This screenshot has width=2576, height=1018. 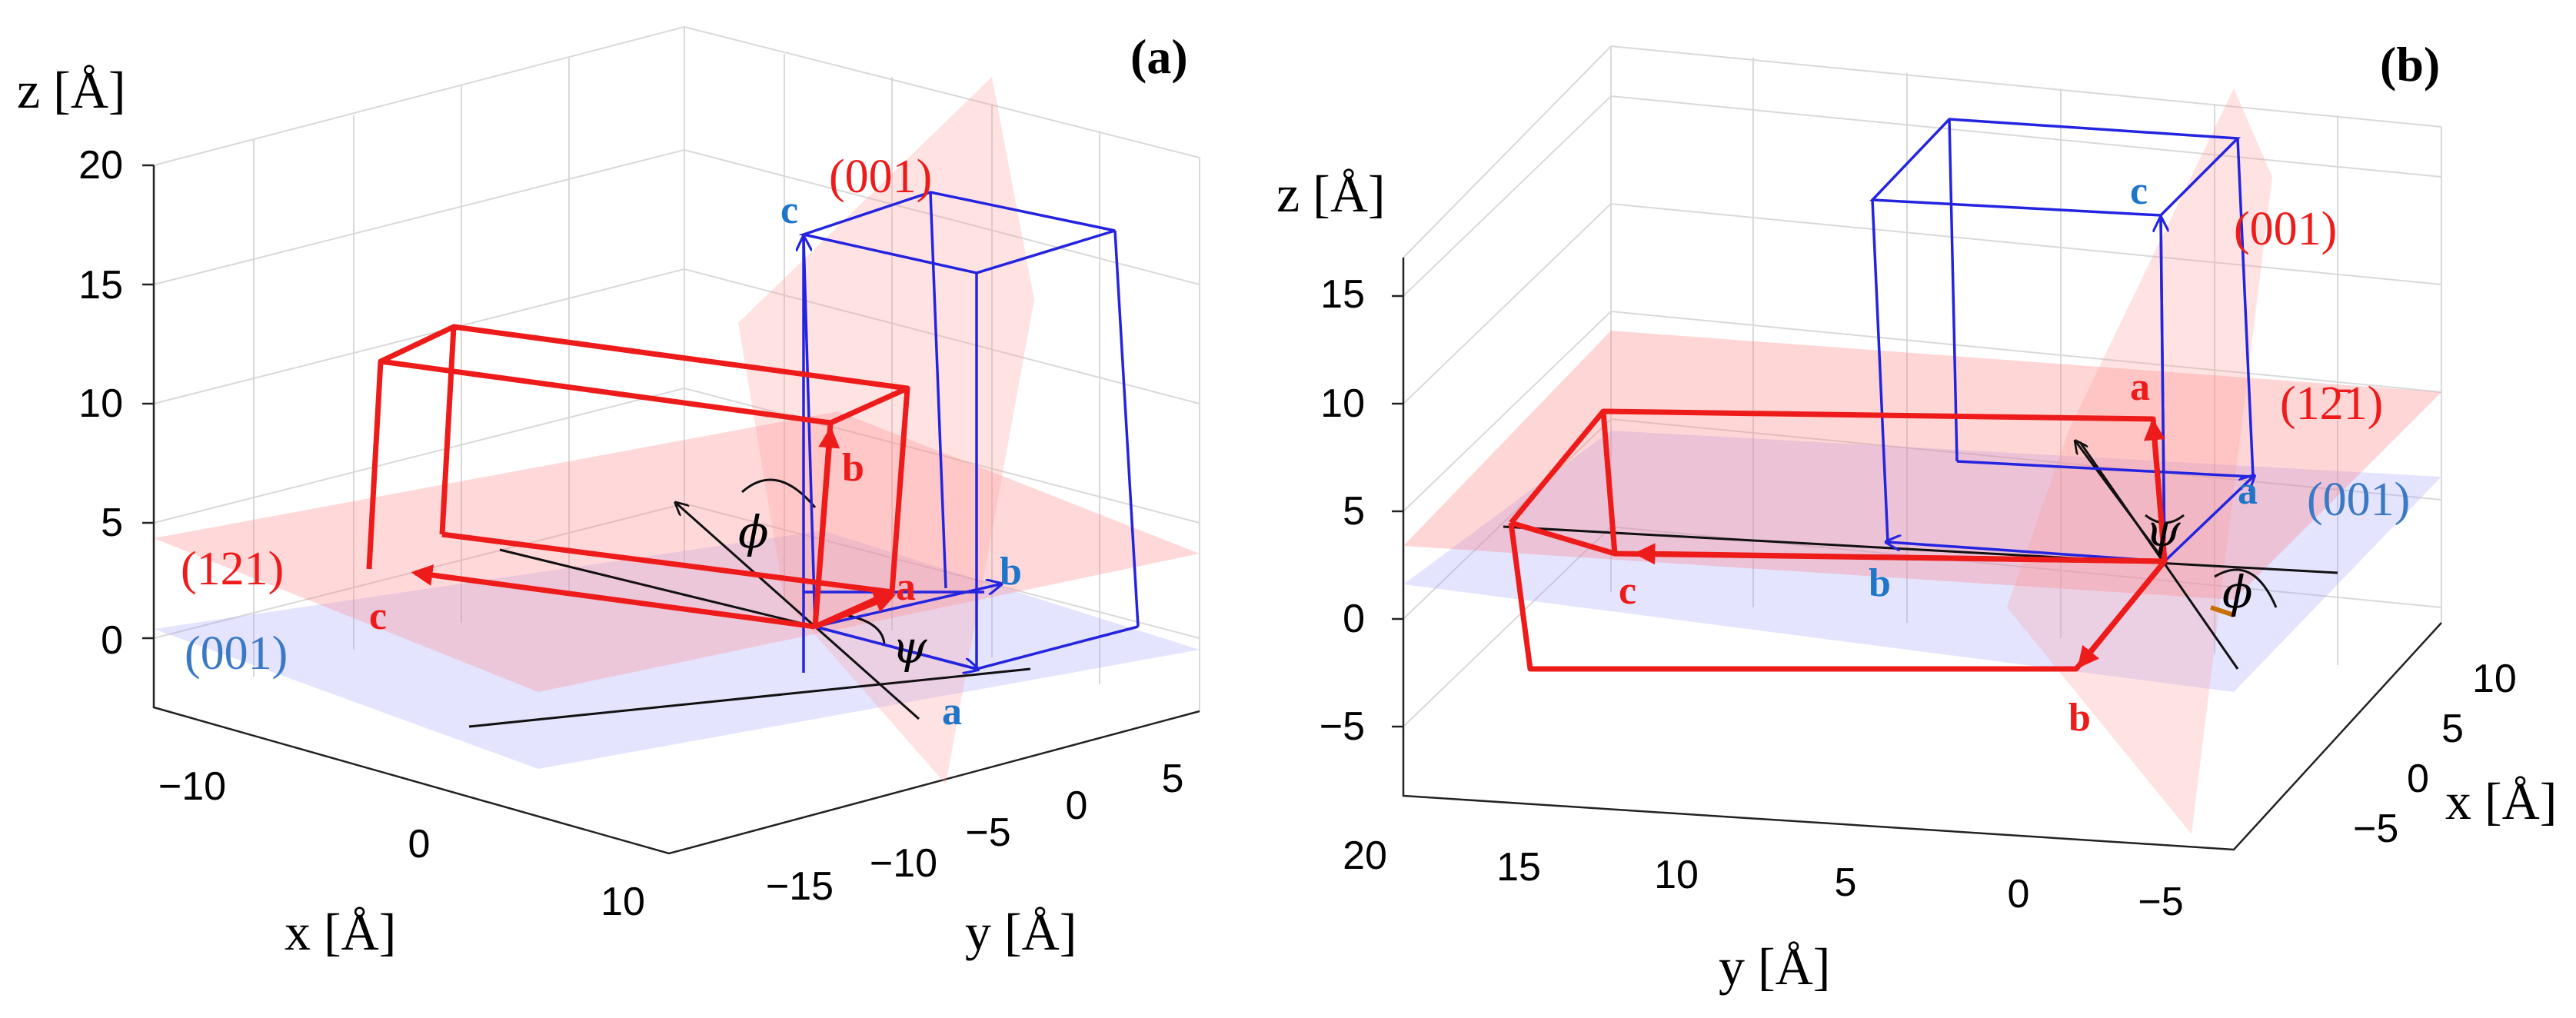 What do you see at coordinates (420, 844) in the screenshot?
I see `panel-a-x-tick: 0` at bounding box center [420, 844].